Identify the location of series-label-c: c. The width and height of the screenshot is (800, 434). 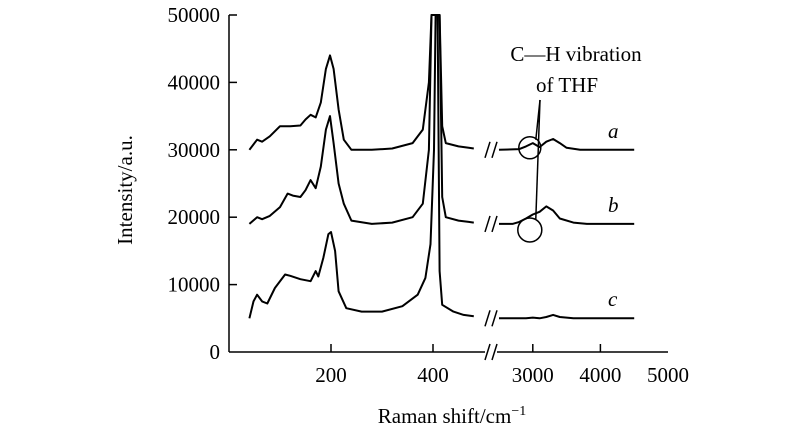
(613, 299).